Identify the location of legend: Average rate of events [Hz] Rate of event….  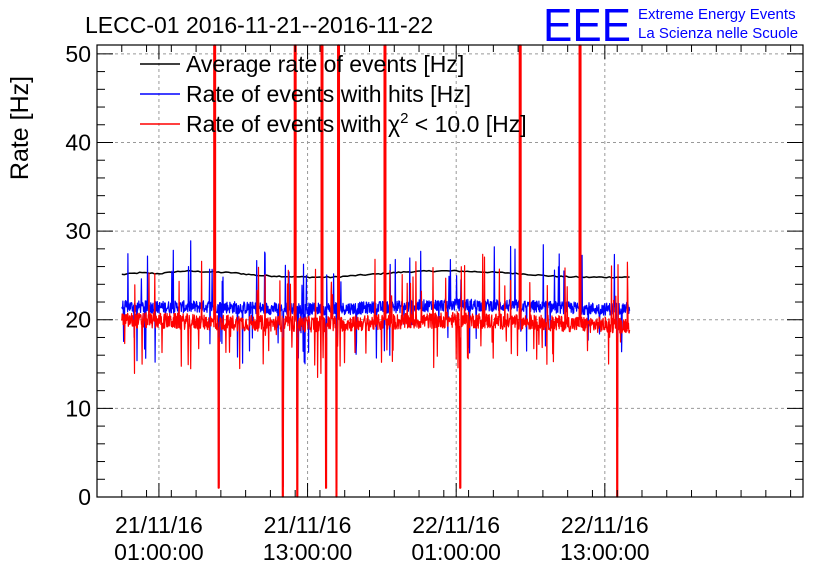
(333, 94).